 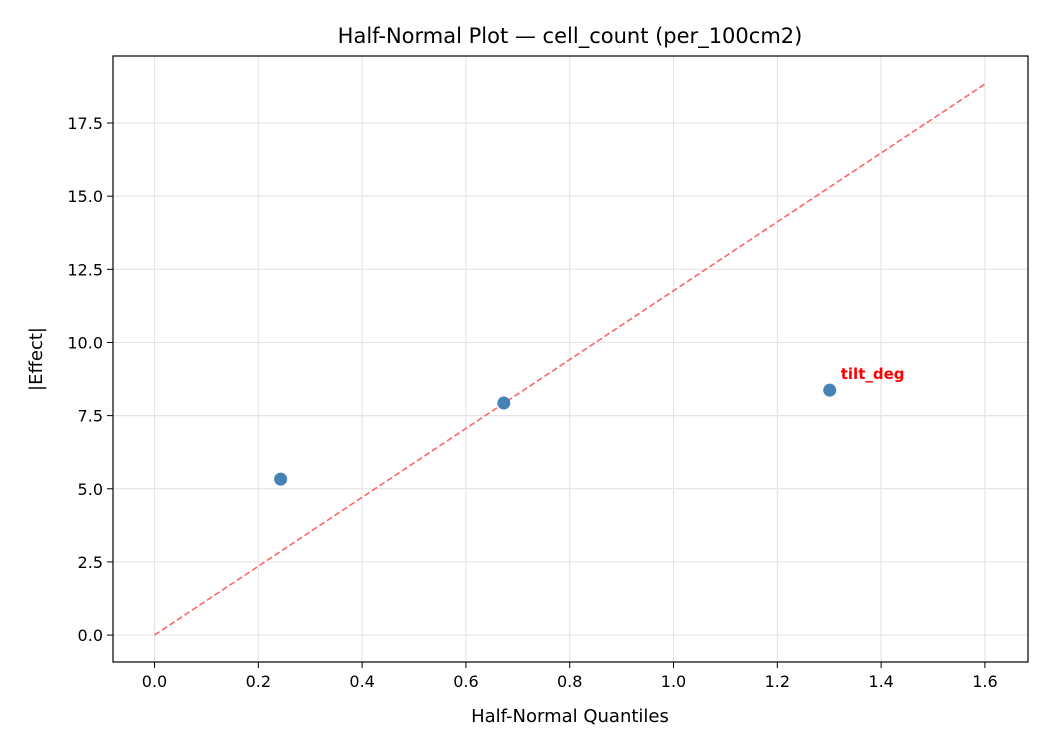 I want to click on x-tick-label: 0.4, so click(x=361, y=681).